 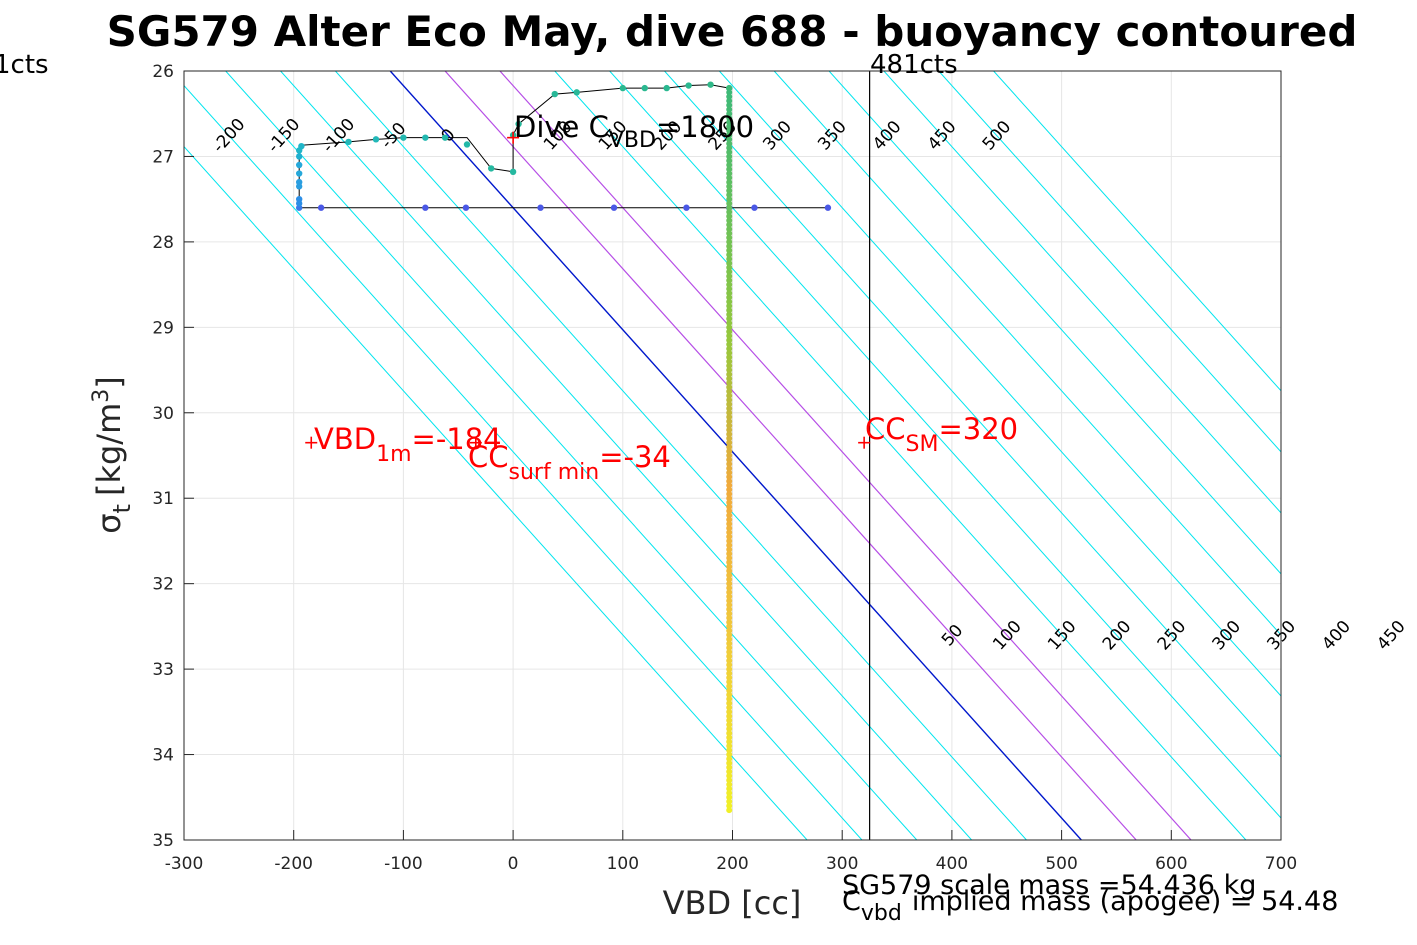 I want to click on x-tick-label: 700, so click(x=1281, y=864).